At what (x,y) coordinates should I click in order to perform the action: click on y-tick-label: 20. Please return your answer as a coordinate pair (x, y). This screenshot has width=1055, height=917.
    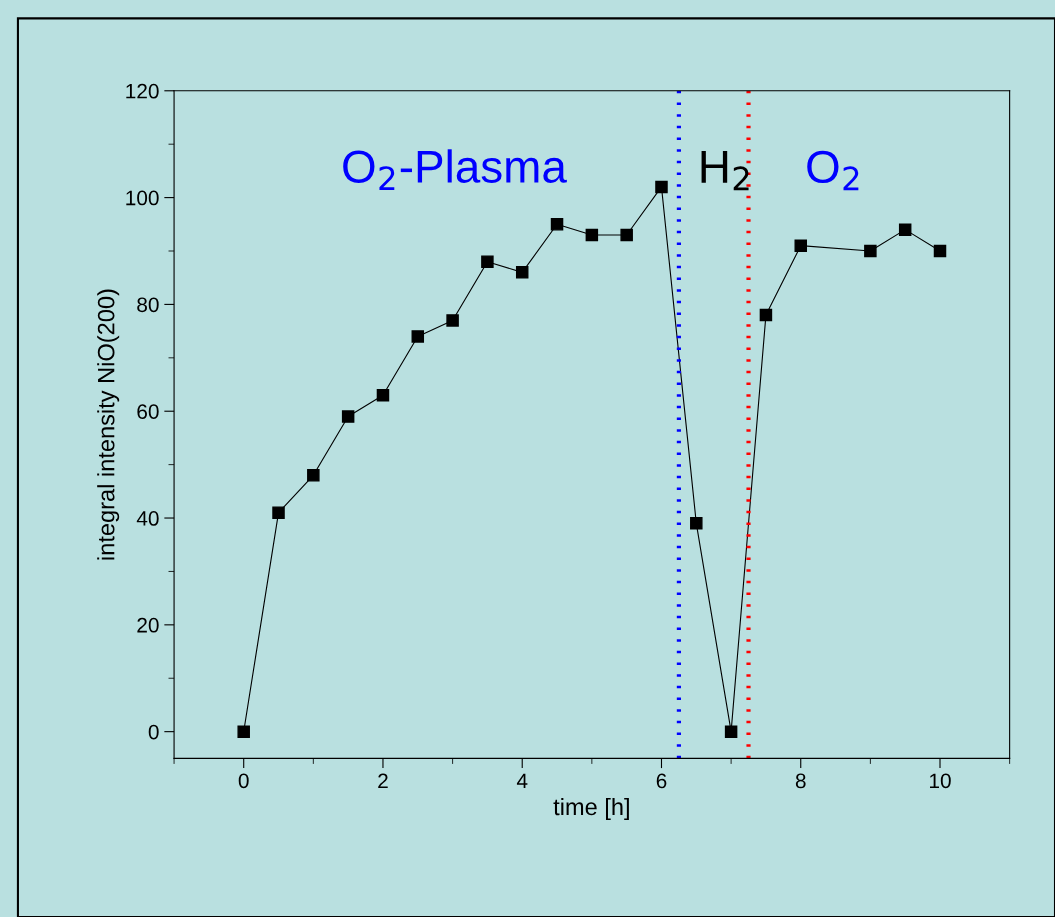
    Looking at the image, I should click on (148, 625).